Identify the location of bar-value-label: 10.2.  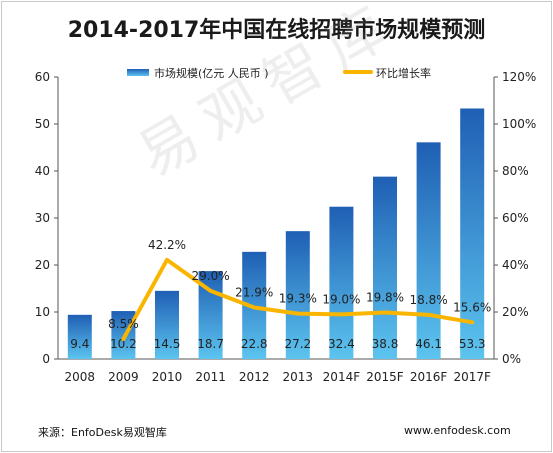
(123, 344).